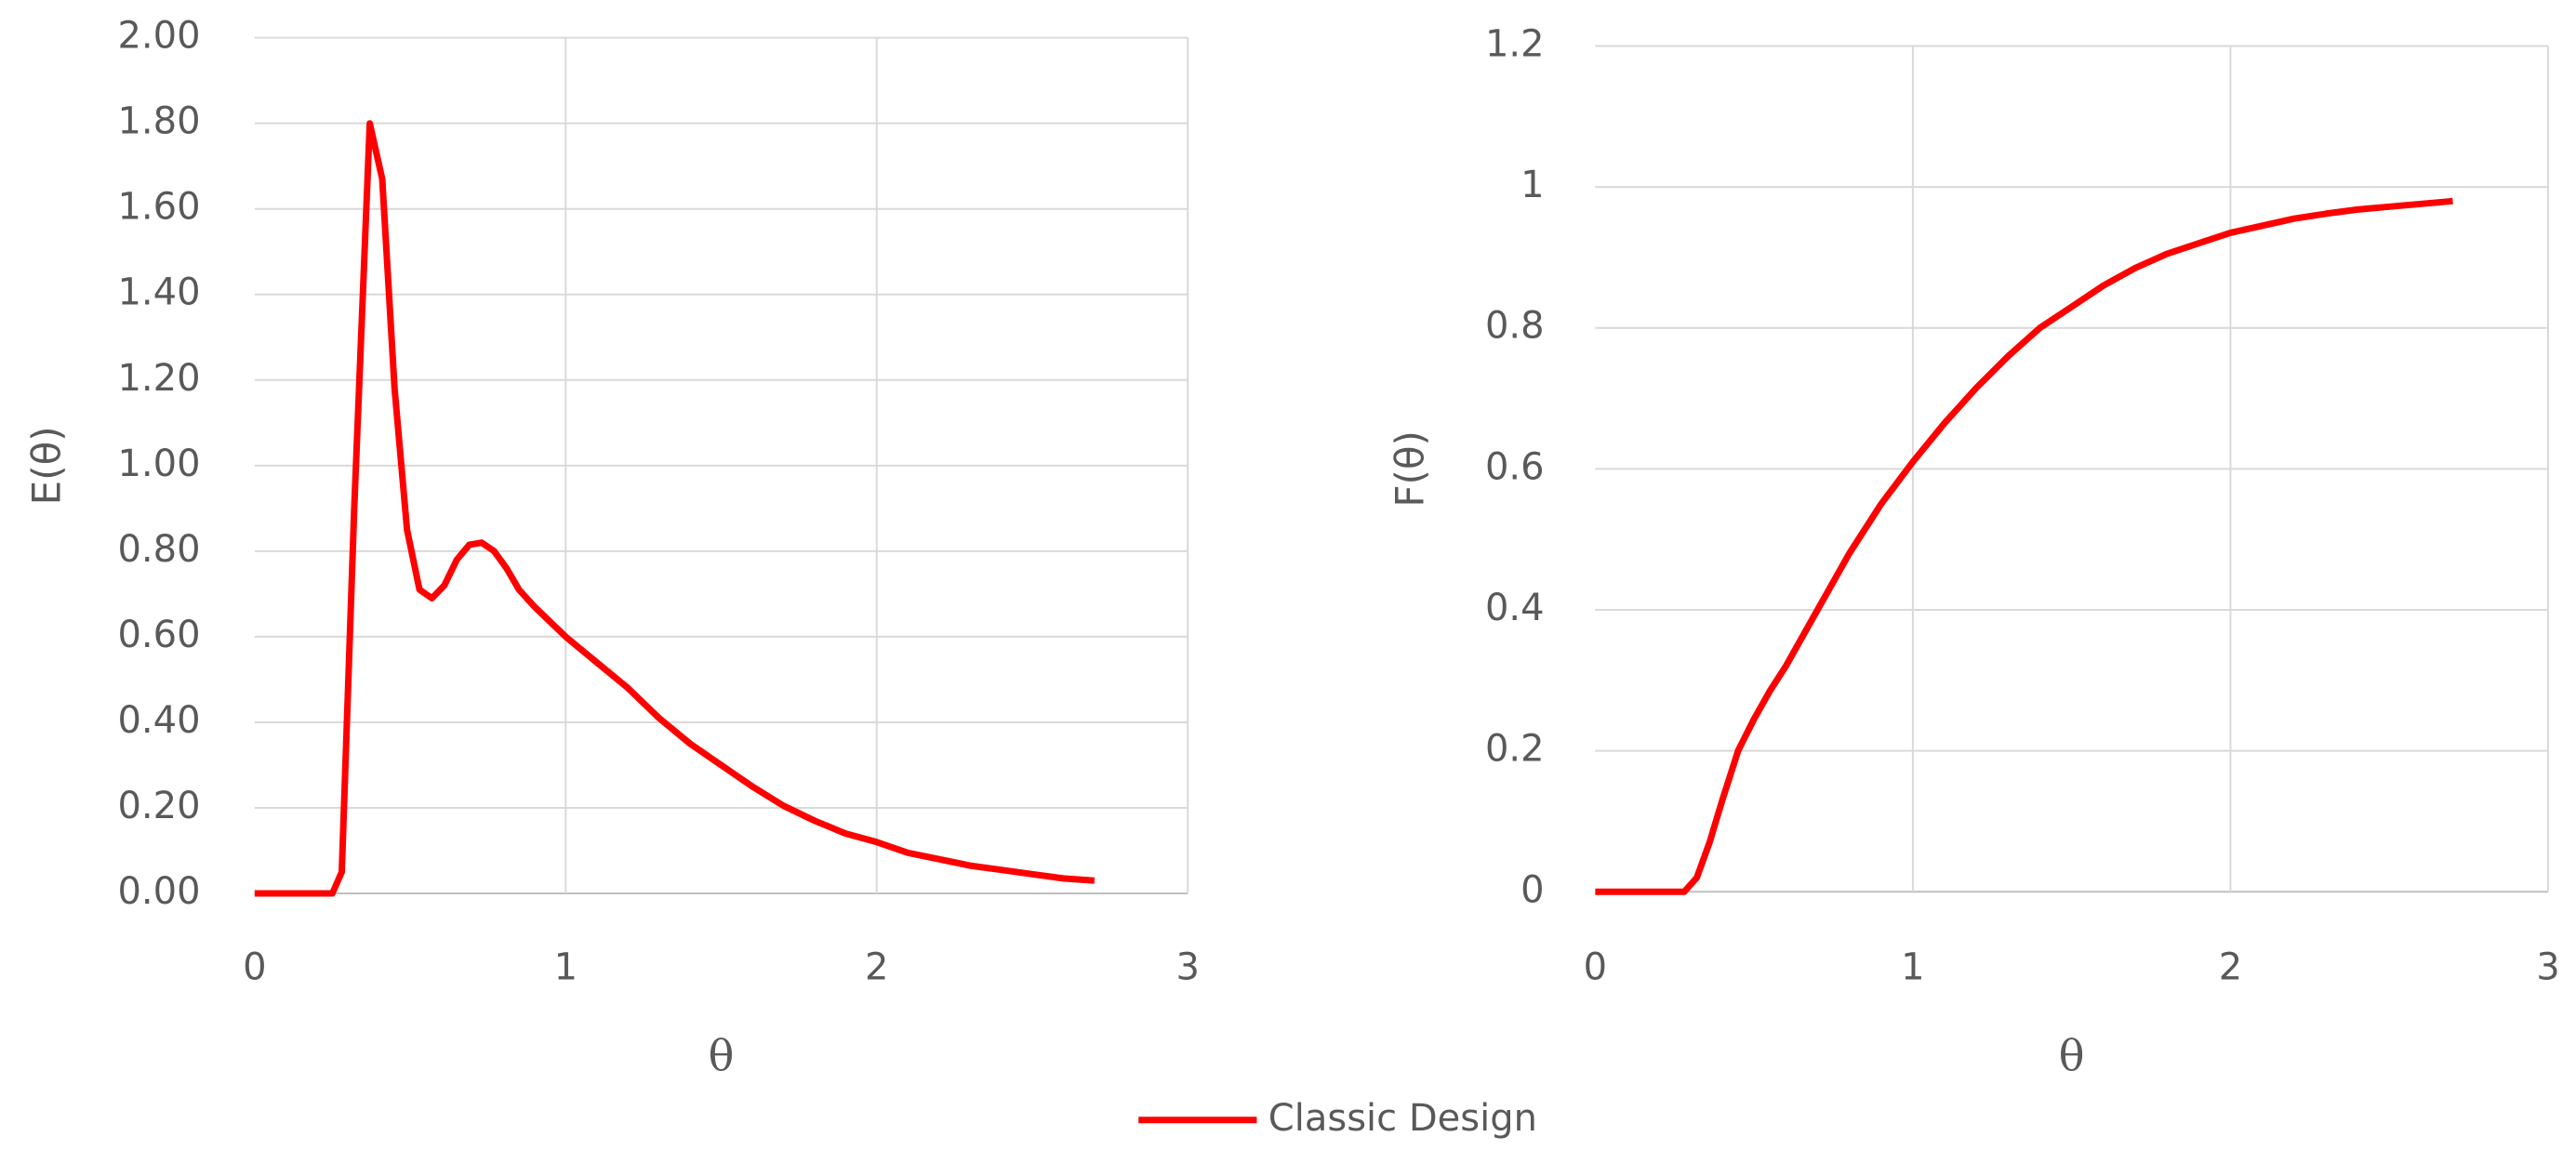  Describe the element at coordinates (1515, 326) in the screenshot. I see `y-tick-label: 0.8` at that location.